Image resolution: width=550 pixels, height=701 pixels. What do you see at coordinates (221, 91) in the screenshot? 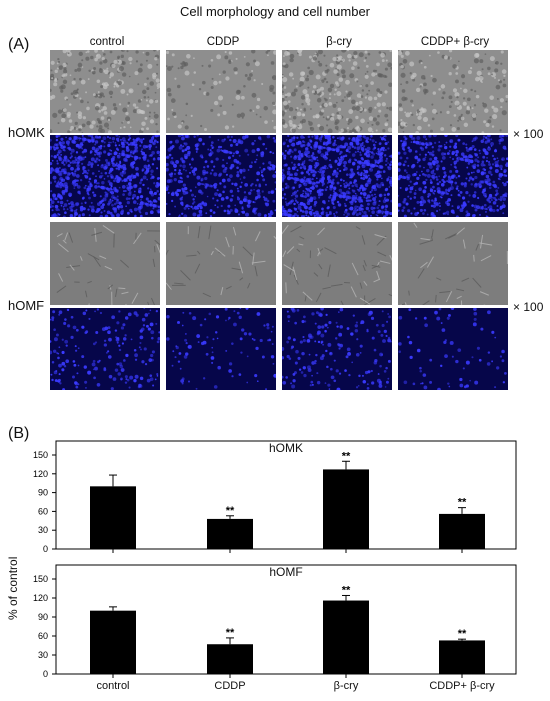
I see `micrograph-homk-bright-field-cddp` at bounding box center [221, 91].